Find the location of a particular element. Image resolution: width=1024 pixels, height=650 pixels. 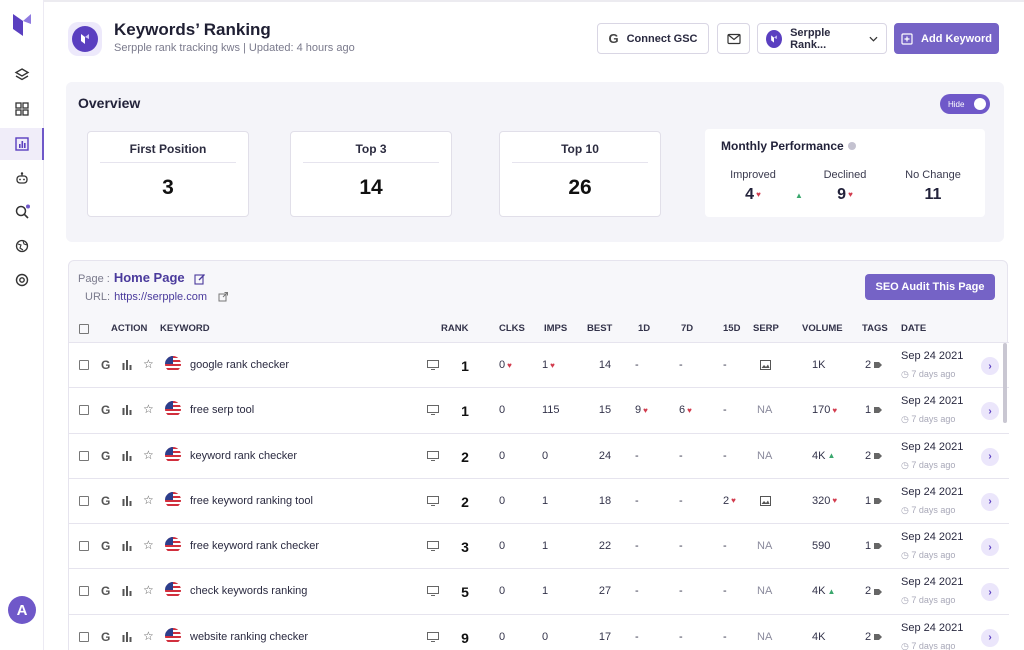

keyword-text: free keyword ranking tool is located at coordinates (251, 500).